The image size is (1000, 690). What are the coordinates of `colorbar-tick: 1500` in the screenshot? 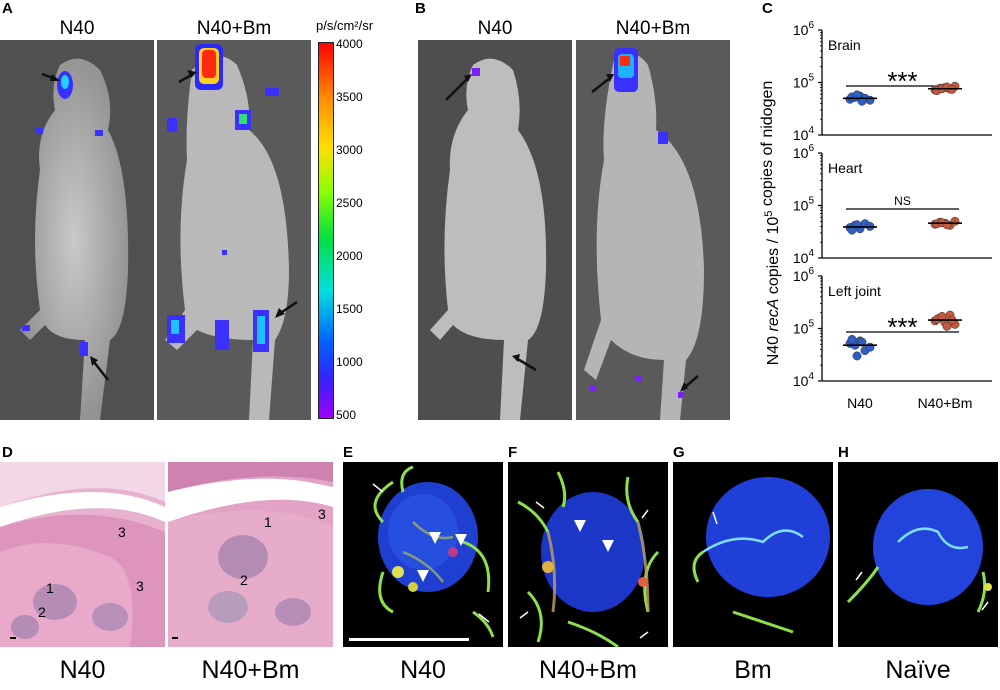 It's located at (349, 309).